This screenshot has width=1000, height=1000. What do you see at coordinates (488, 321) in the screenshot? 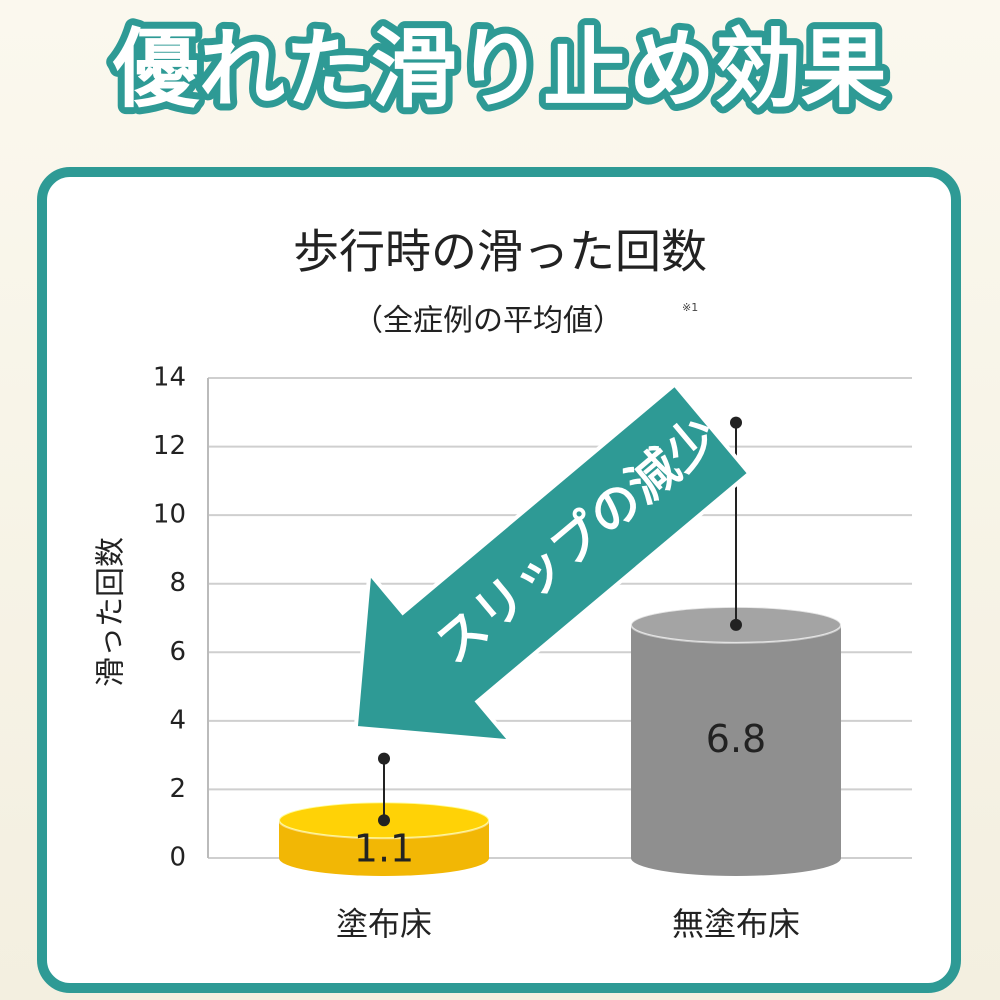
I see `chart-subtitle: （全症例の平均値）` at bounding box center [488, 321].